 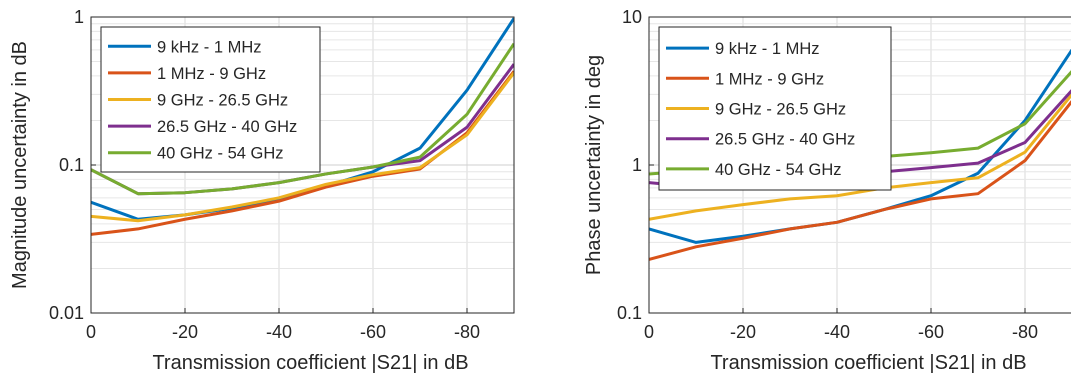 I want to click on chart2-xtick-label: -60, so click(x=931, y=332).